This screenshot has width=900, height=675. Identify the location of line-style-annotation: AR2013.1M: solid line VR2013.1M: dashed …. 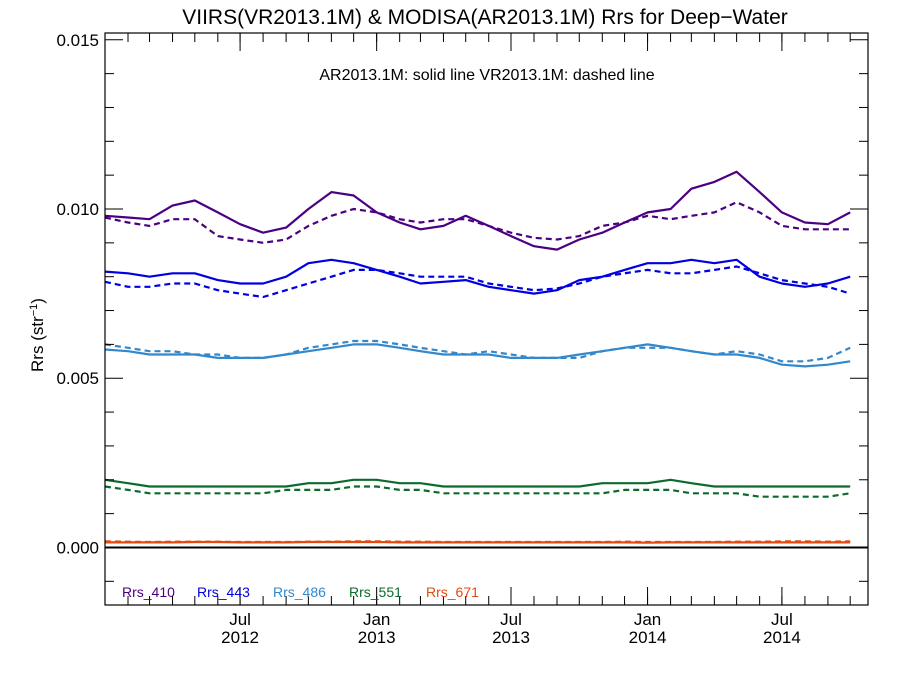
(486, 75).